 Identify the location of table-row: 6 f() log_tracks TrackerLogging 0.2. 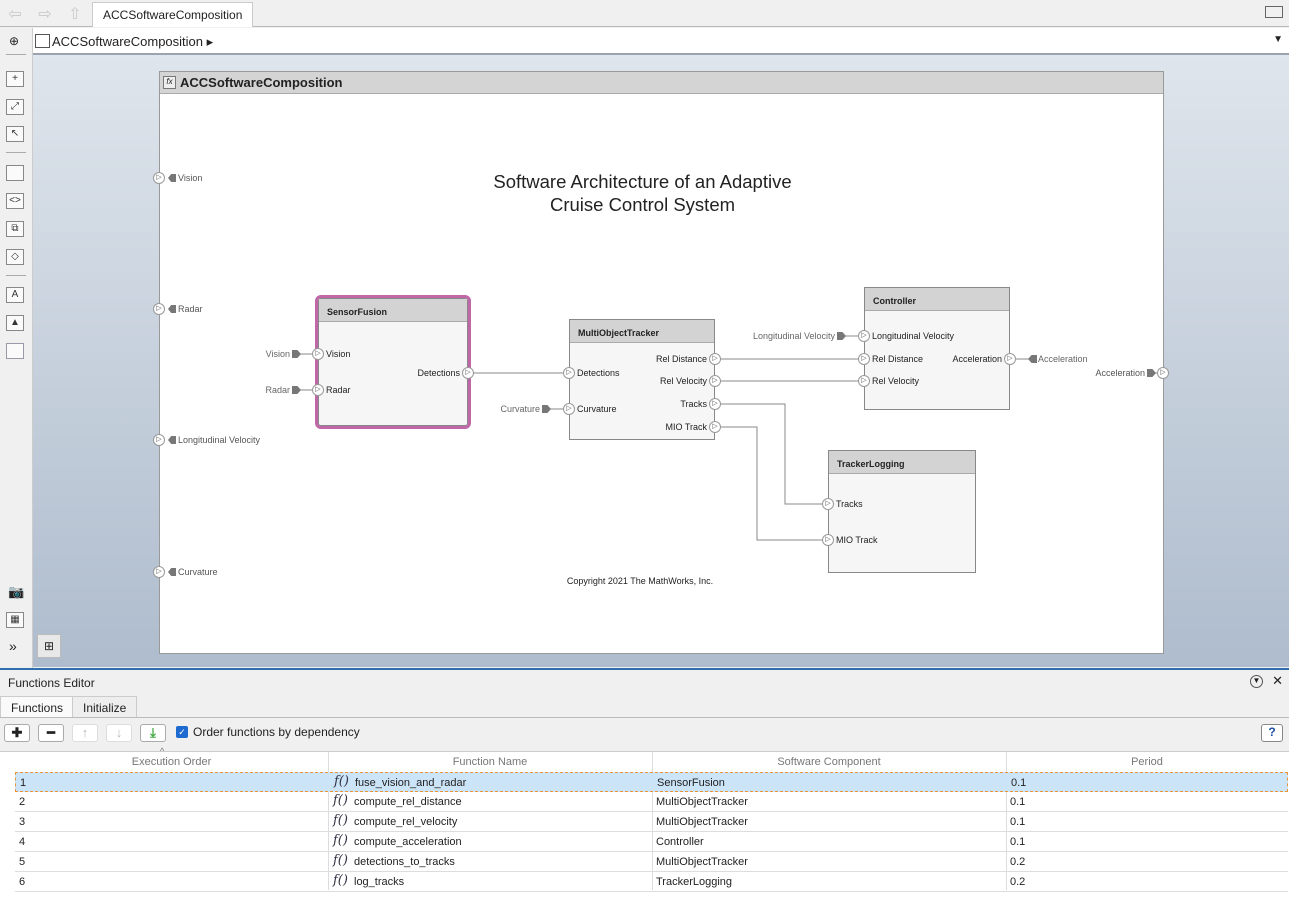
(651, 882).